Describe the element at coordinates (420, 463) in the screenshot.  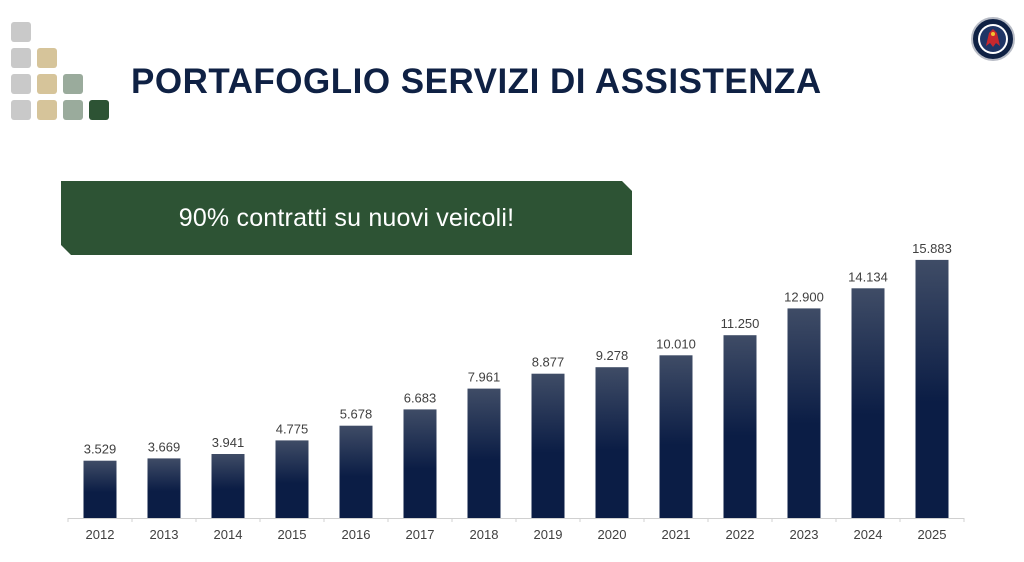
I see `bar-2017` at that location.